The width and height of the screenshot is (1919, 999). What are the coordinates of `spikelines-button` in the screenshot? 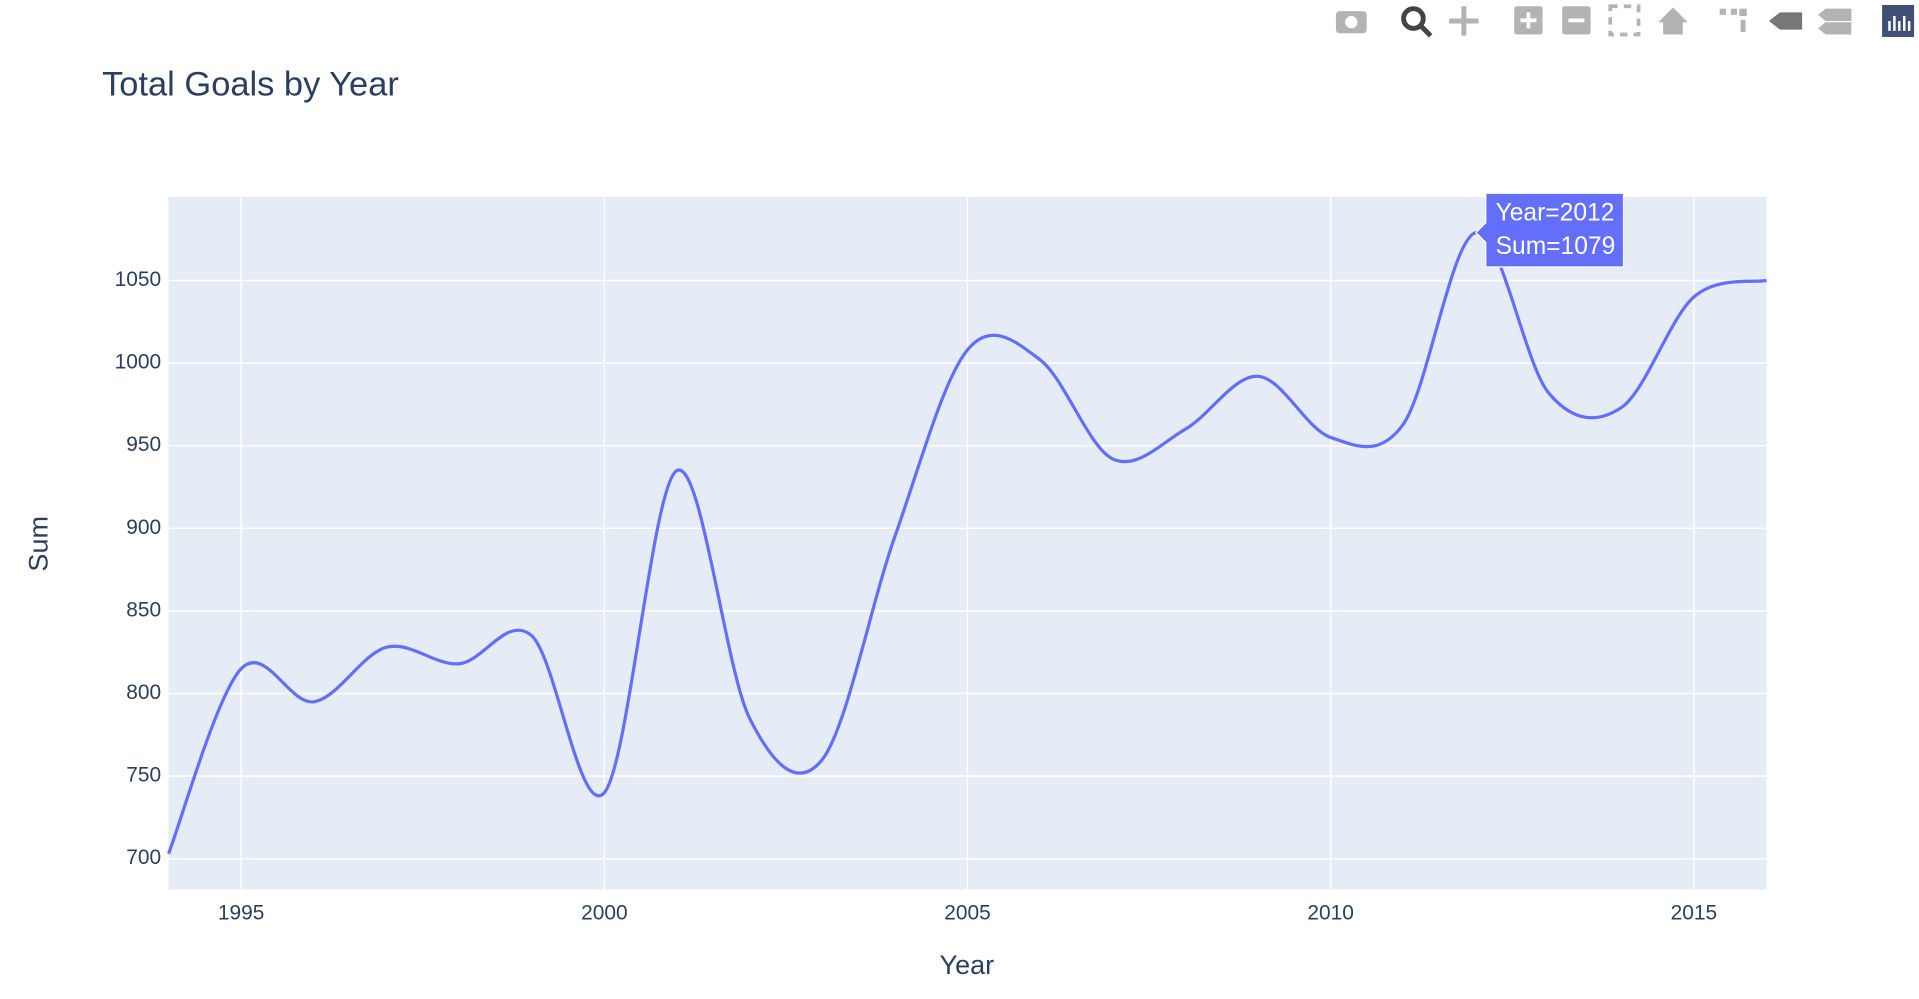 It's located at (1733, 20).